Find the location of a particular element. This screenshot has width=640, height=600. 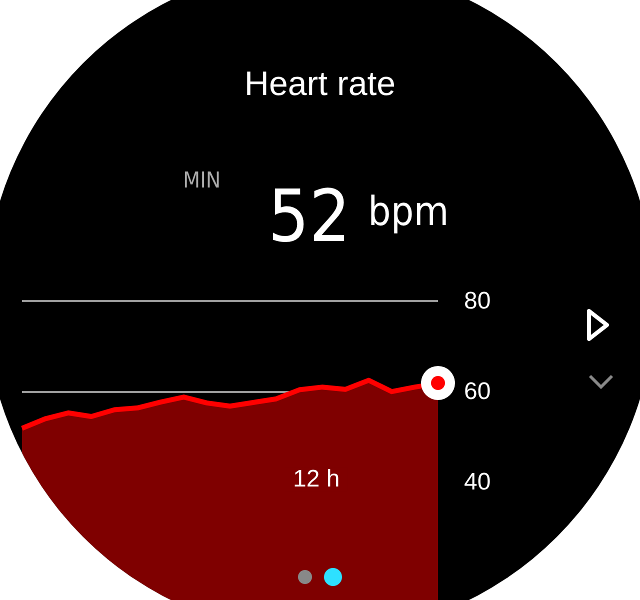

y-tick-label: 80 is located at coordinates (477, 301).